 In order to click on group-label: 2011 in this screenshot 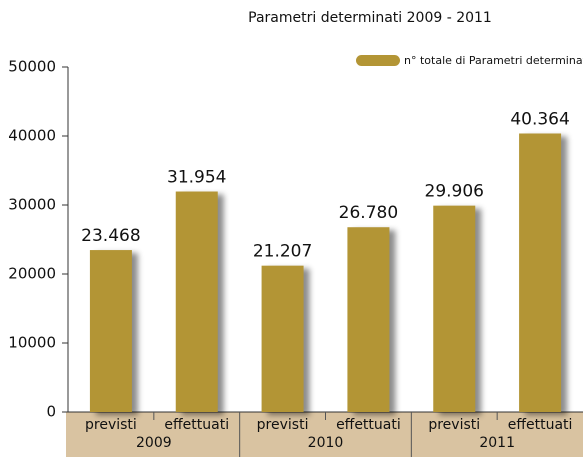, I will do `click(497, 443)`.